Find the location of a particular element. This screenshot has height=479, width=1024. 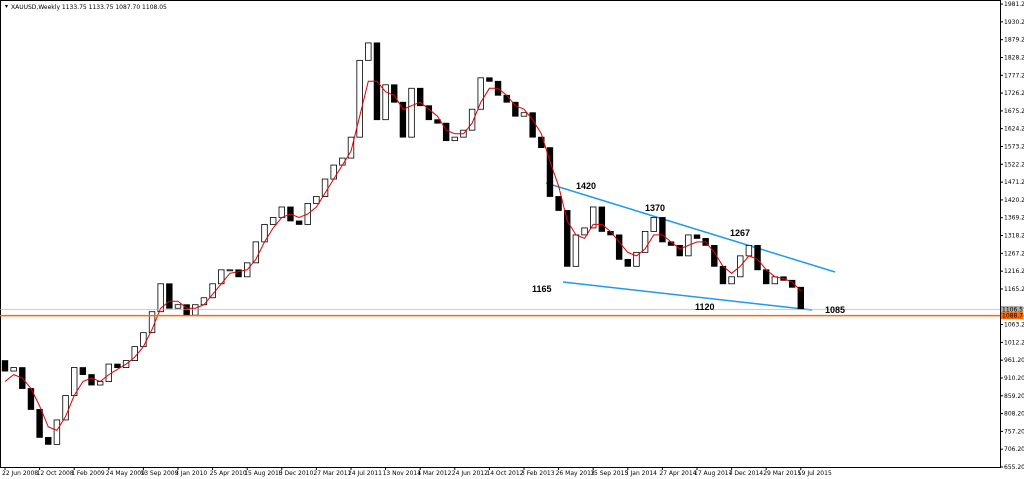

y-tick-label: 1522.20 is located at coordinates (1014, 164).